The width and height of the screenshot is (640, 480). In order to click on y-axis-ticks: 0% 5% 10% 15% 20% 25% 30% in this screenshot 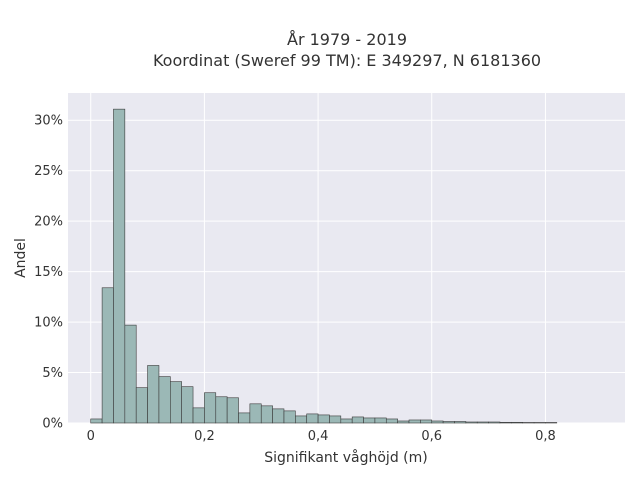, I will do `click(48, 273)`.